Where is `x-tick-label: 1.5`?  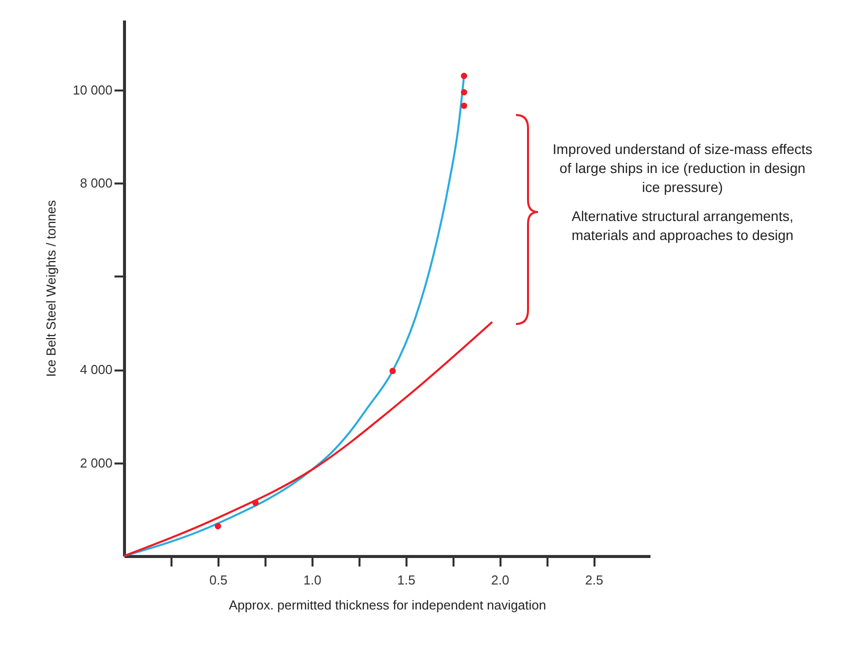
x-tick-label: 1.5 is located at coordinates (406, 580).